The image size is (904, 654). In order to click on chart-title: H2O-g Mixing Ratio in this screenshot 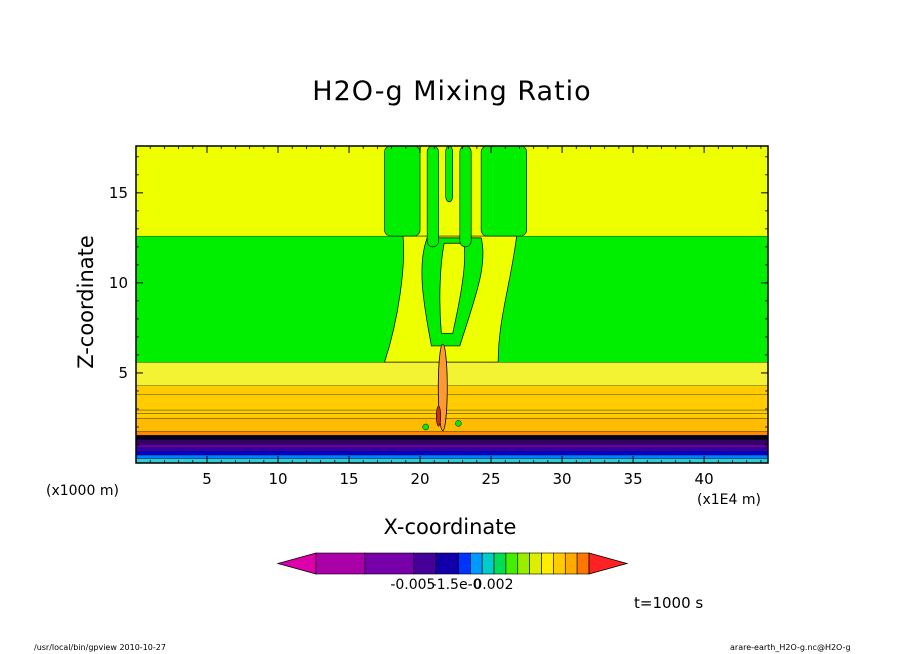, I will do `click(452, 91)`.